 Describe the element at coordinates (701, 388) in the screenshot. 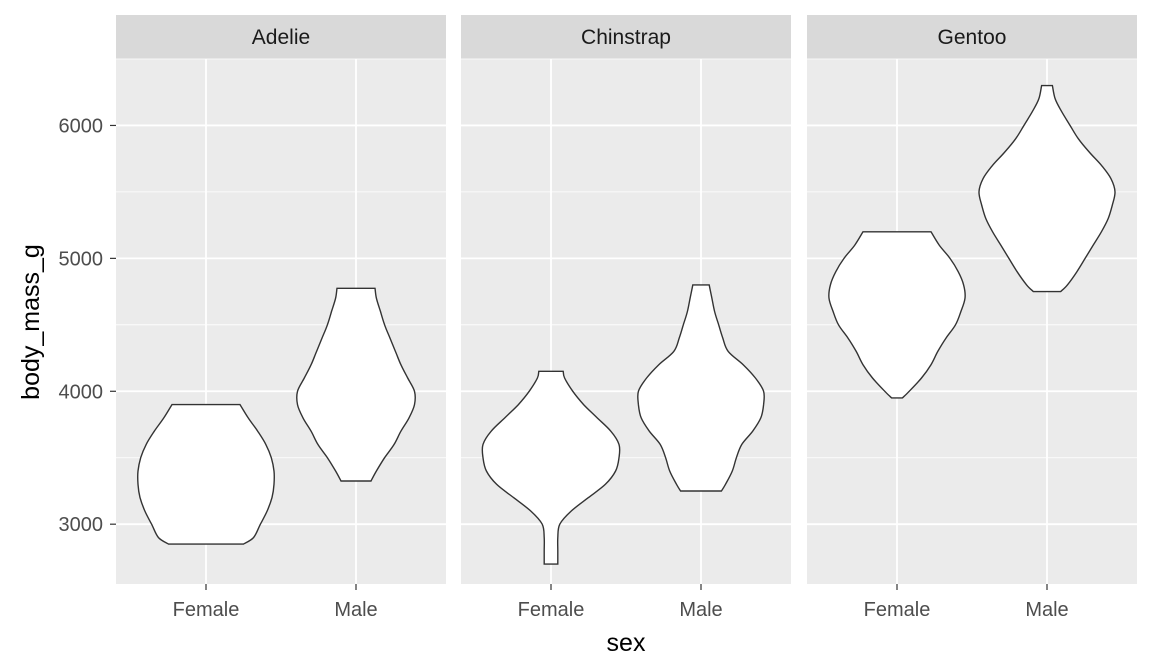

I see `violin-chinstrap-male` at that location.